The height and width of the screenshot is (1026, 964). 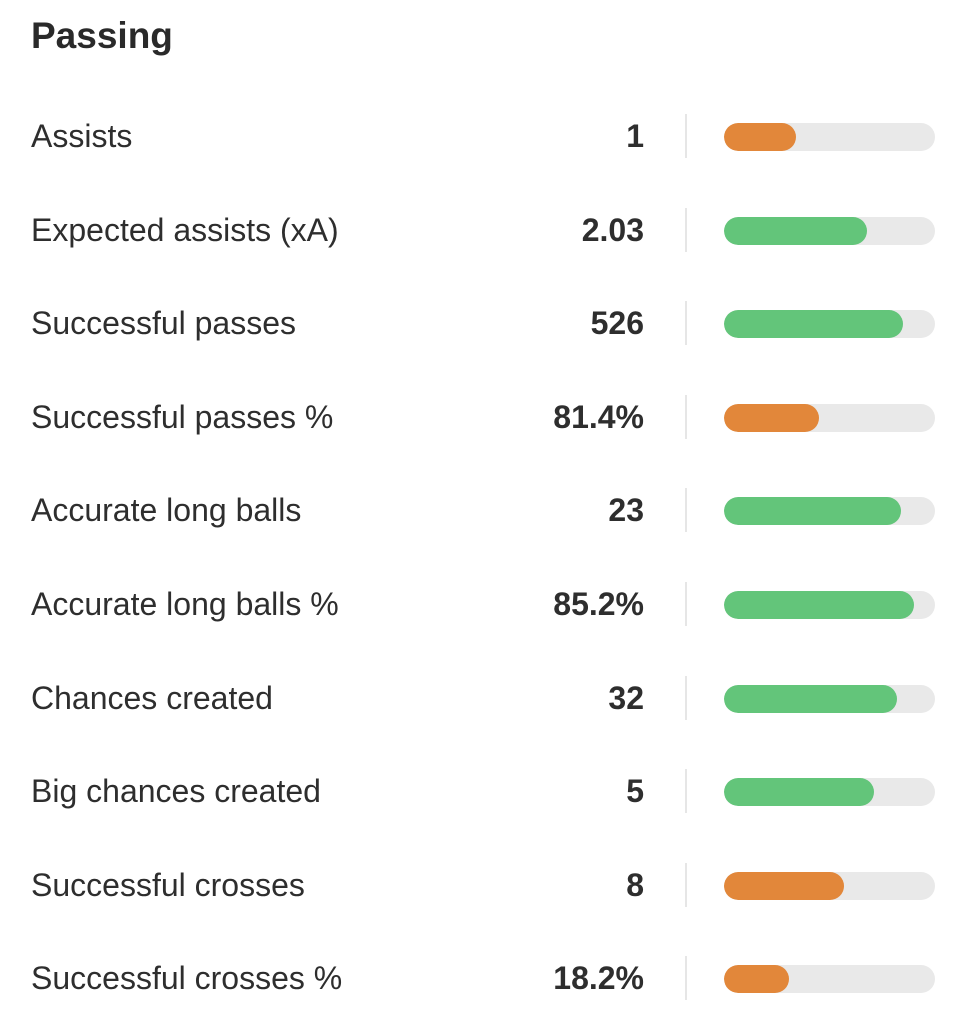 What do you see at coordinates (166, 510) in the screenshot?
I see `stat-label: Accurate long balls` at bounding box center [166, 510].